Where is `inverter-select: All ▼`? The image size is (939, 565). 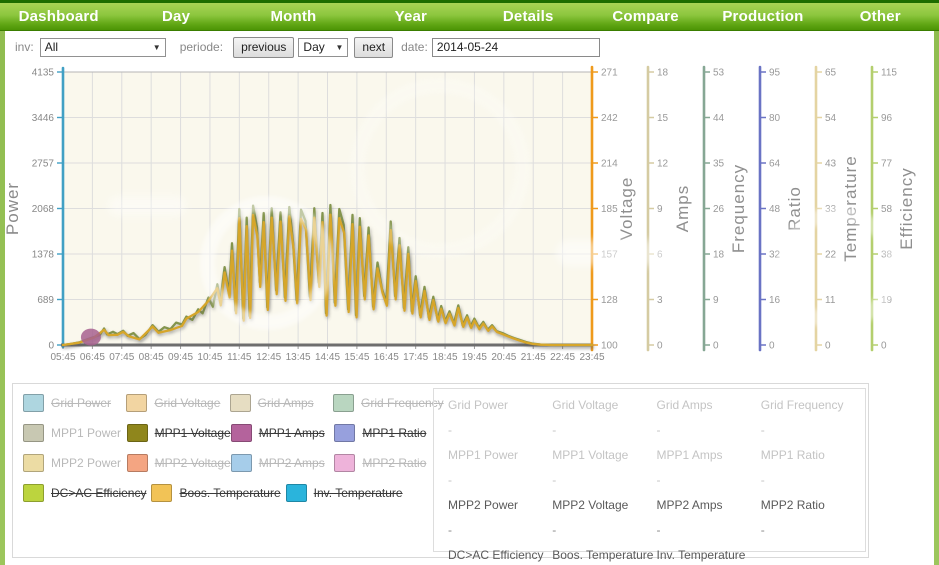 inverter-select: All ▼ is located at coordinates (102, 47).